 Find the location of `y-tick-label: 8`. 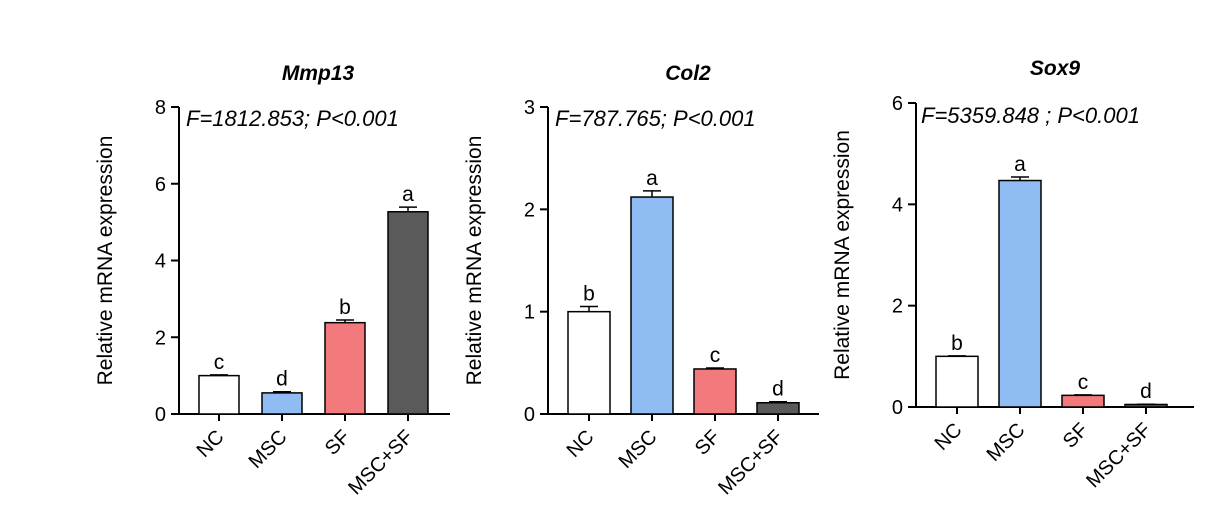

y-tick-label: 8 is located at coordinates (160, 108).